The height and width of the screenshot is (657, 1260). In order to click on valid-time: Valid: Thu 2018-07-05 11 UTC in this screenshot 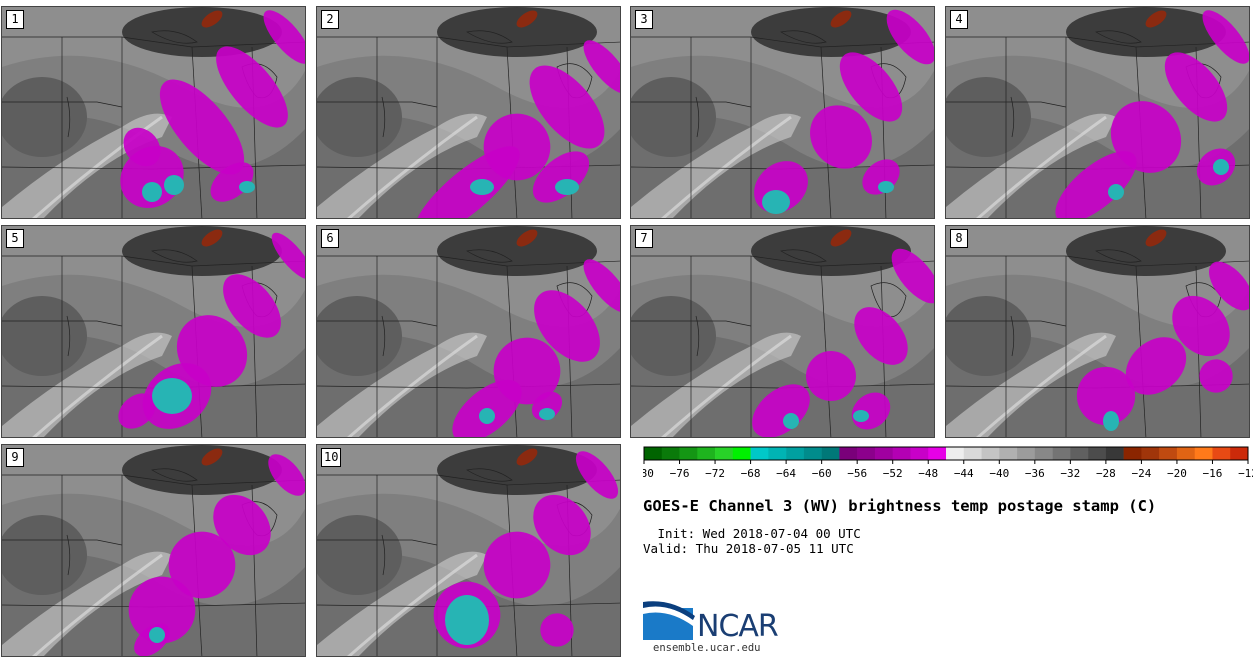, I will do `click(748, 548)`.